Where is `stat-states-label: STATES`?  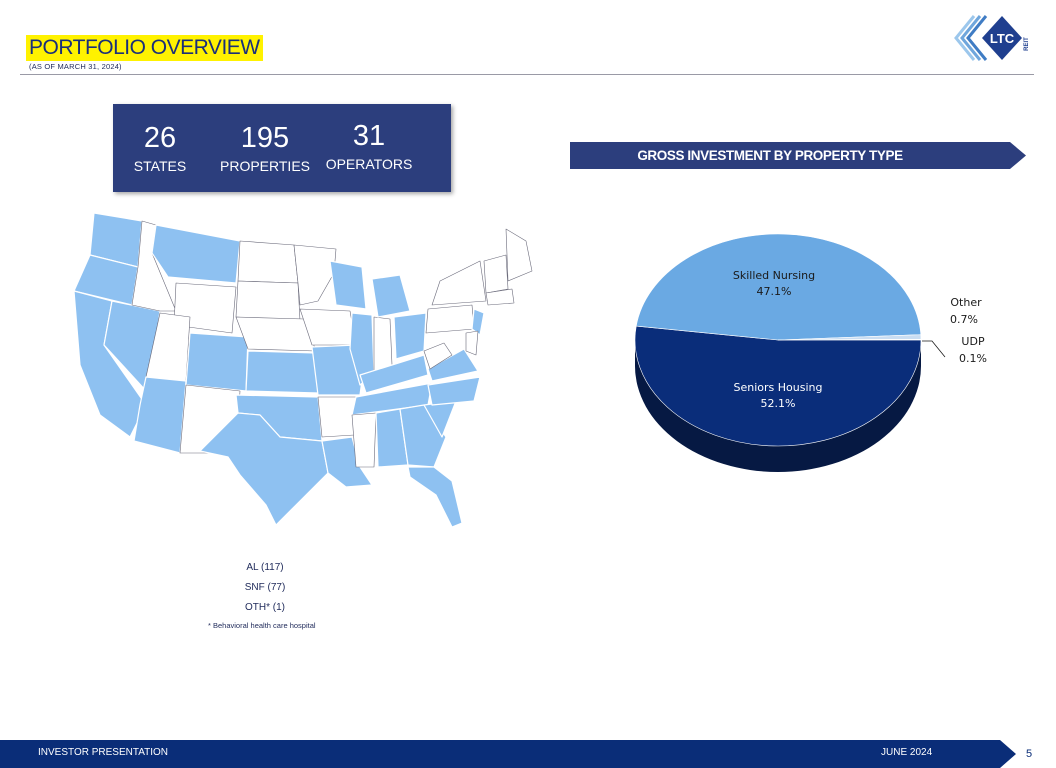 stat-states-label: STATES is located at coordinates (160, 166).